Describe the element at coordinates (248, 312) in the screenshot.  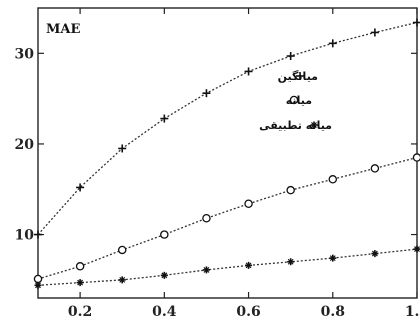
I see `x-tick-label: 0.6` at that location.